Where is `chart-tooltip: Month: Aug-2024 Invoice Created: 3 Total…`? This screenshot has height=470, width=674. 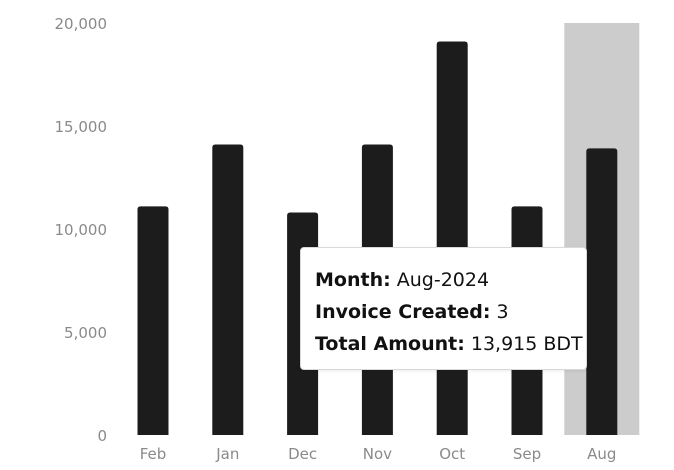 chart-tooltip: Month: Aug-2024 Invoice Created: 3 Total… is located at coordinates (443, 308).